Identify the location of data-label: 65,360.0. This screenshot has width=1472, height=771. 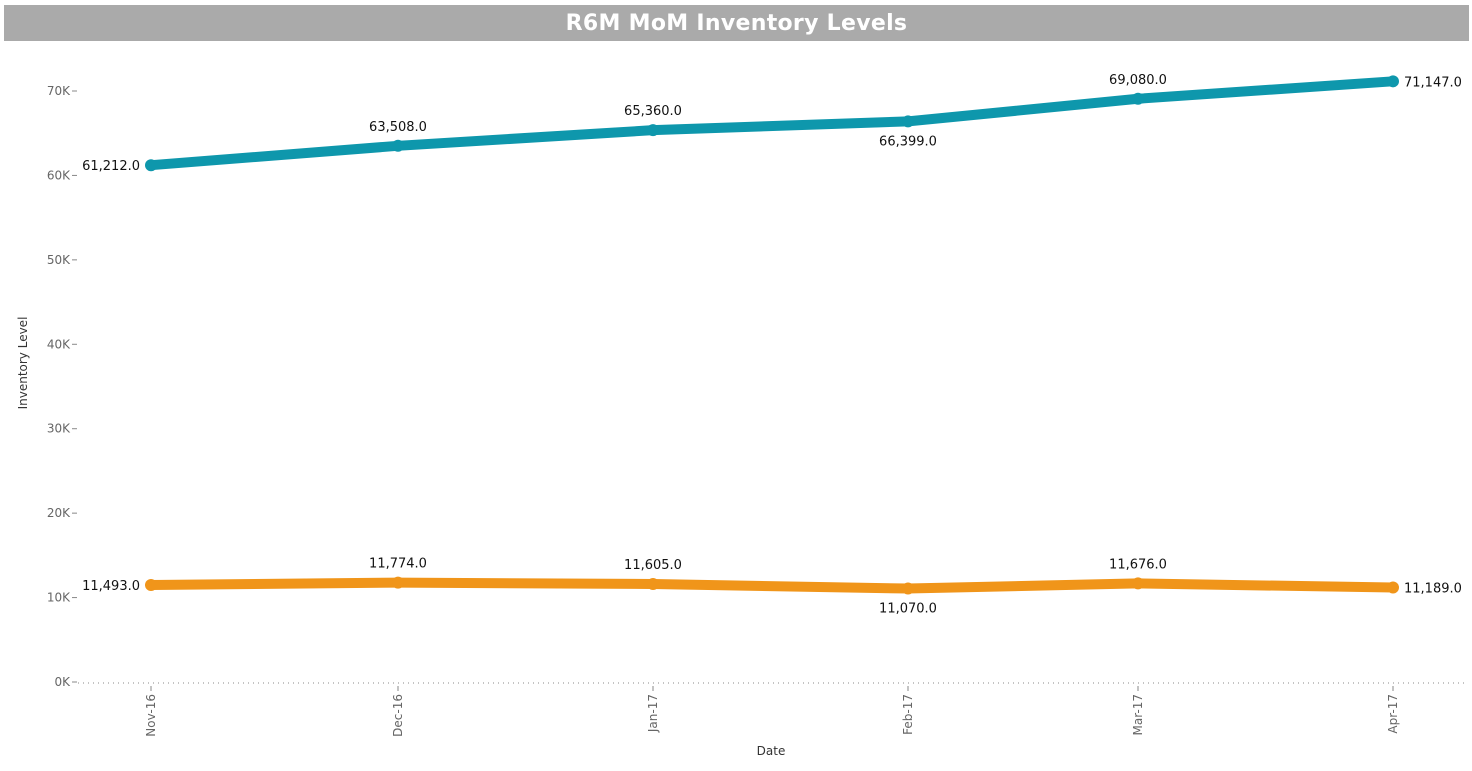
(653, 111).